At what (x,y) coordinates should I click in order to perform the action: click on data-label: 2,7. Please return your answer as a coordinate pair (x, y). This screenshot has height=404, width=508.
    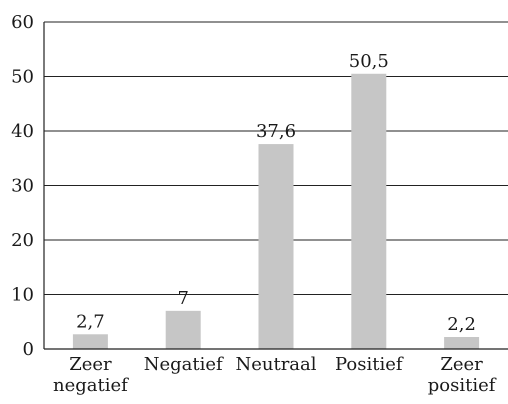
    Looking at the image, I should click on (90, 321).